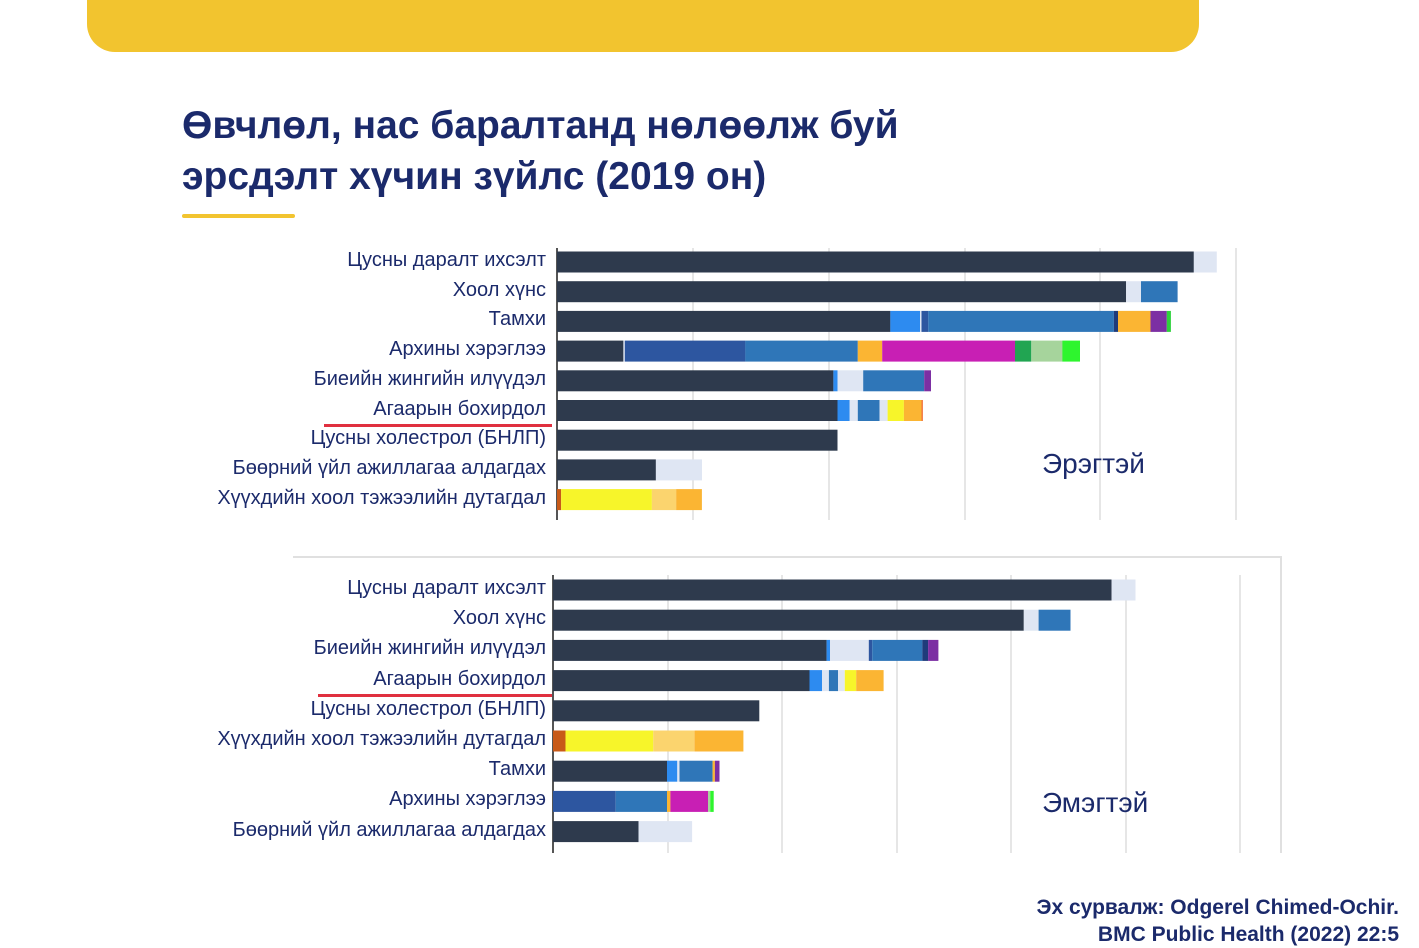 The image size is (1419, 948). What do you see at coordinates (429, 378) in the screenshot?
I see `category-label: Биеийн жингийн илүүдэл` at bounding box center [429, 378].